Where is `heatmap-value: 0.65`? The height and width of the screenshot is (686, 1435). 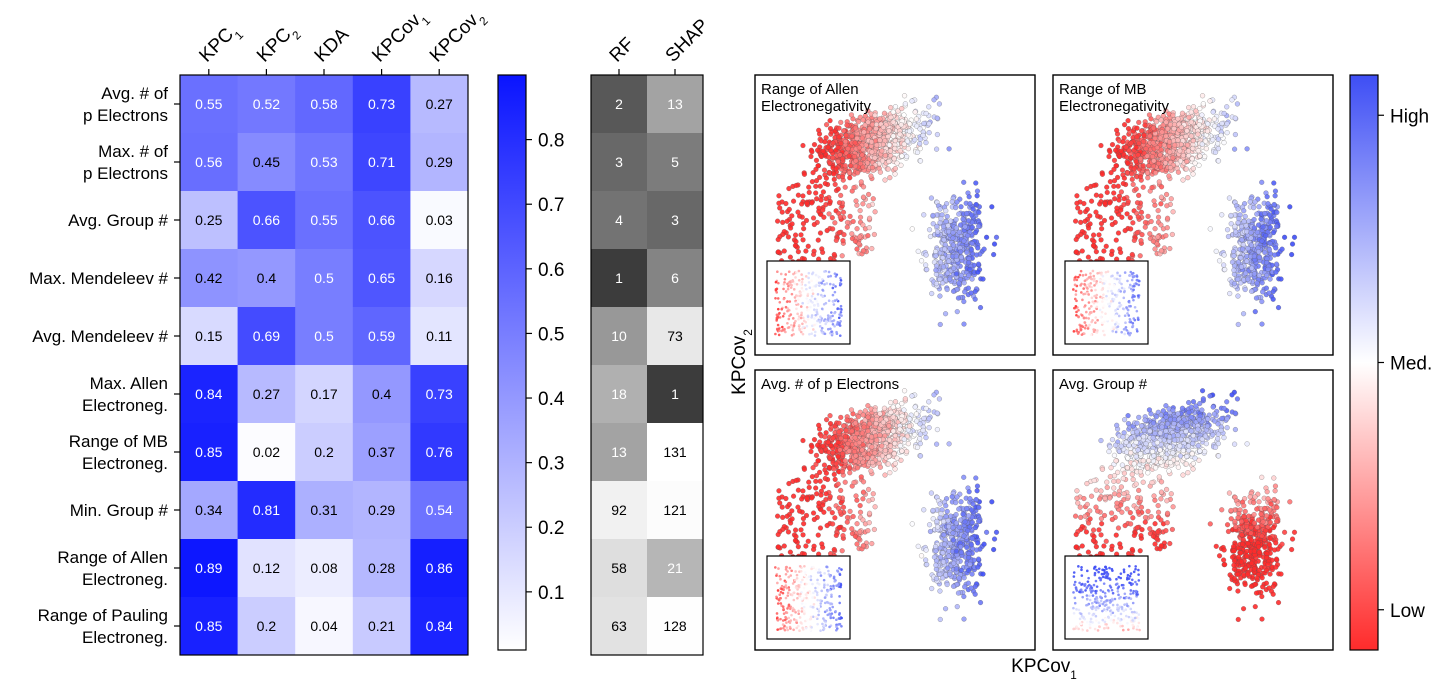
heatmap-value: 0.65 is located at coordinates (381, 278).